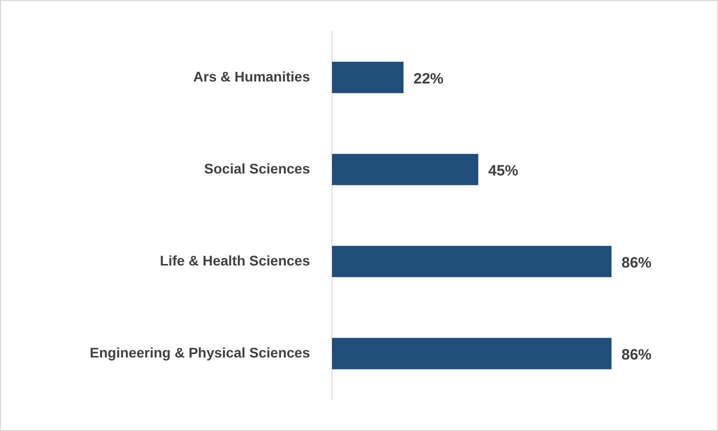  Describe the element at coordinates (251, 76) in the screenshot. I see `y-tick-label: Ars & Humanities` at that location.